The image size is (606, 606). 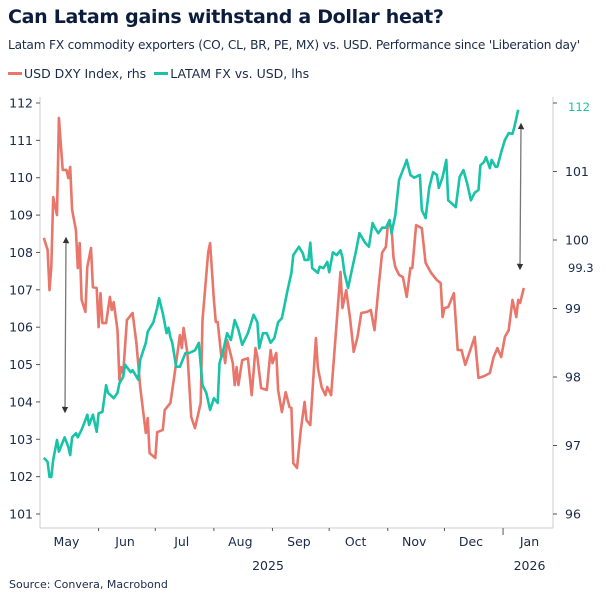 I want to click on legend-swatch-dxy, so click(x=15, y=73).